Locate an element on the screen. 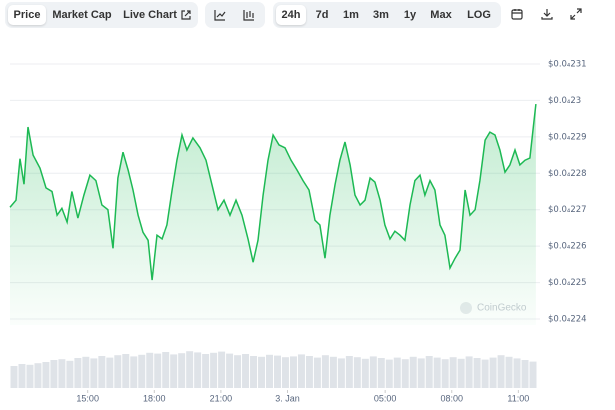 The image size is (615, 410). x-tick-label: 3. Jan is located at coordinates (287, 398).